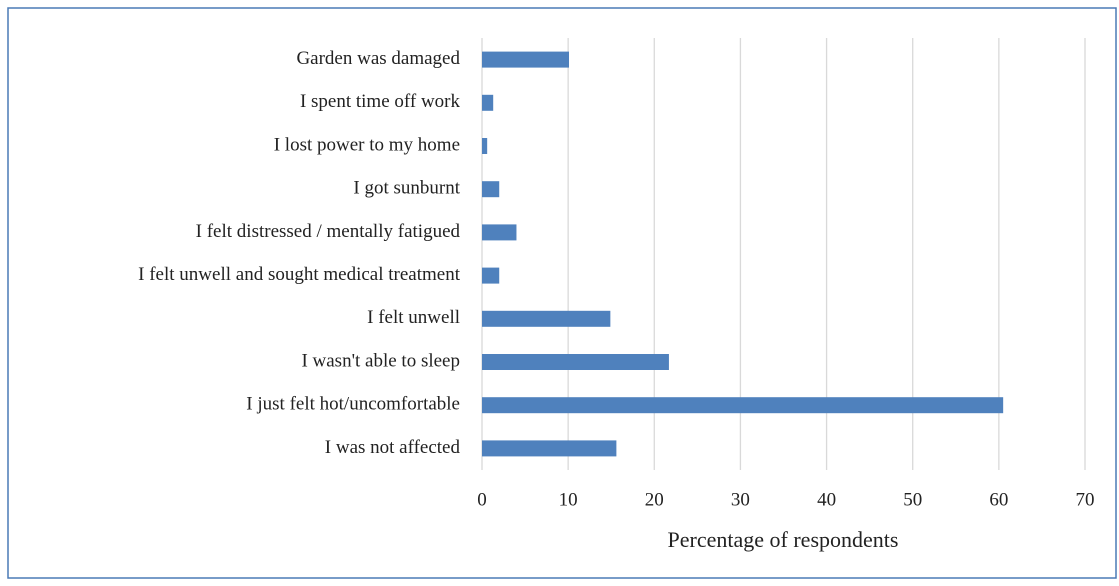 The image size is (1119, 586). I want to click on y-tick-label: I got sunburnt, so click(406, 188).